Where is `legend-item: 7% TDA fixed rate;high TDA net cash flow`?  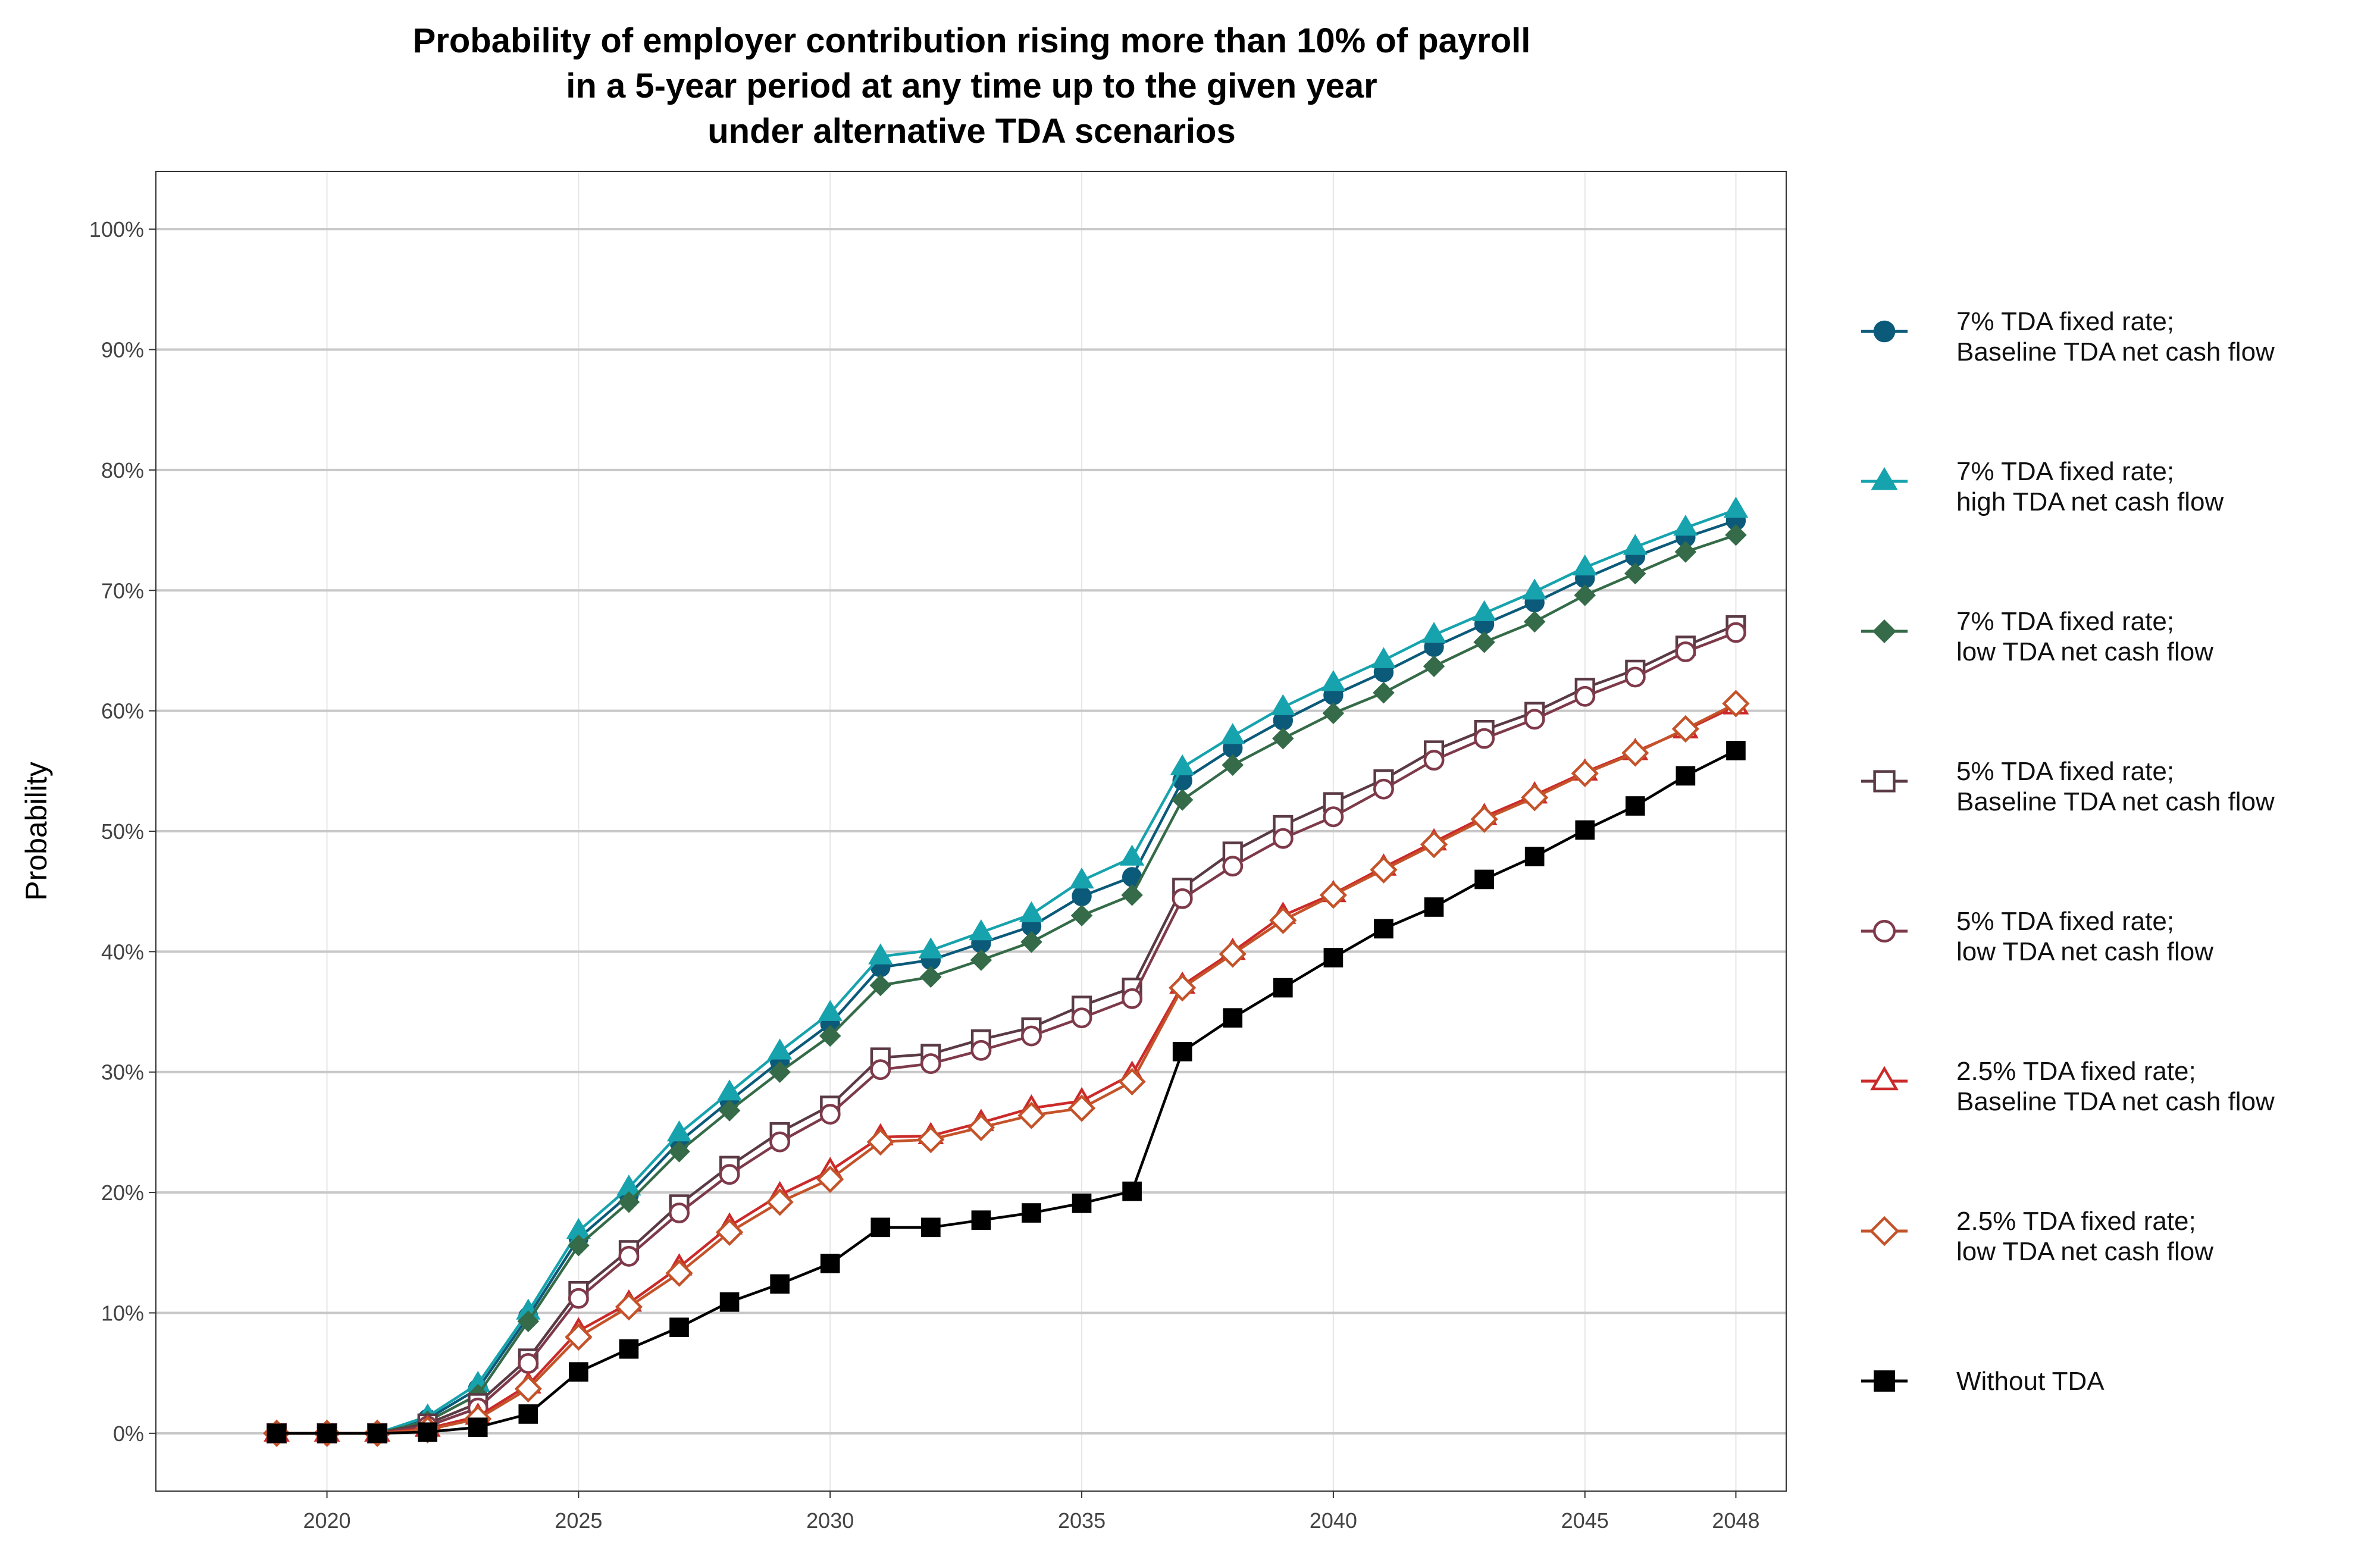 legend-item: 7% TDA fixed rate;high TDA net cash flow is located at coordinates (2042, 486).